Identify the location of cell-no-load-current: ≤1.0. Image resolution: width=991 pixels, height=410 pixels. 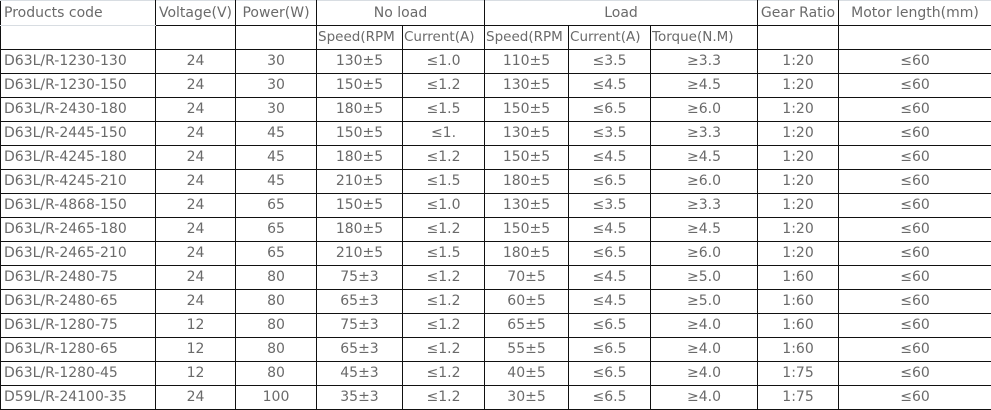
(444, 62).